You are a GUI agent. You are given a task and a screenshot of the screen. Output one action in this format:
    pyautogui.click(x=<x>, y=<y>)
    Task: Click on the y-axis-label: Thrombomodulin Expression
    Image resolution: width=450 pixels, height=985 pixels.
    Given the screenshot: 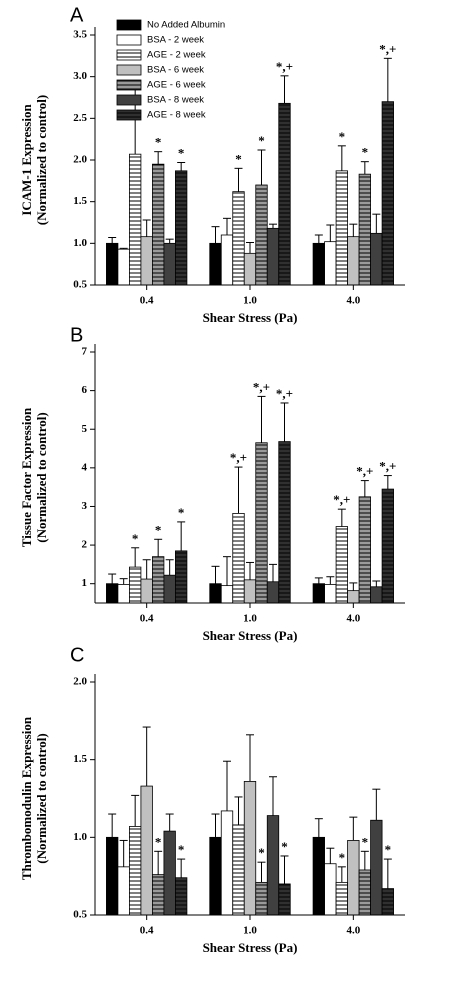 What is the action you would take?
    pyautogui.click(x=26, y=798)
    